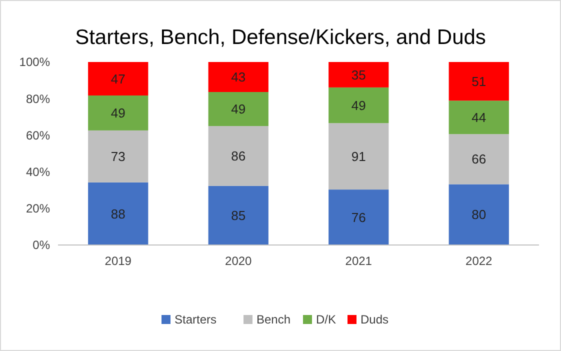 The height and width of the screenshot is (351, 561). Describe the element at coordinates (374, 319) in the screenshot. I see `legend-label: Duds` at that location.